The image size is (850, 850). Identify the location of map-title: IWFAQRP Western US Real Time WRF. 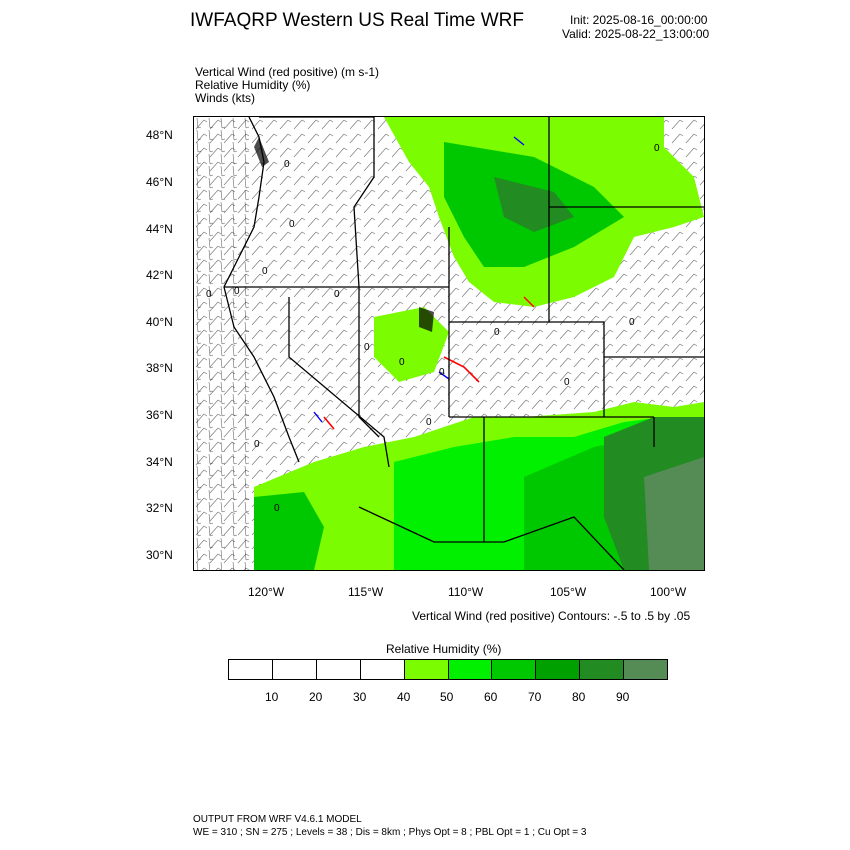
(357, 20).